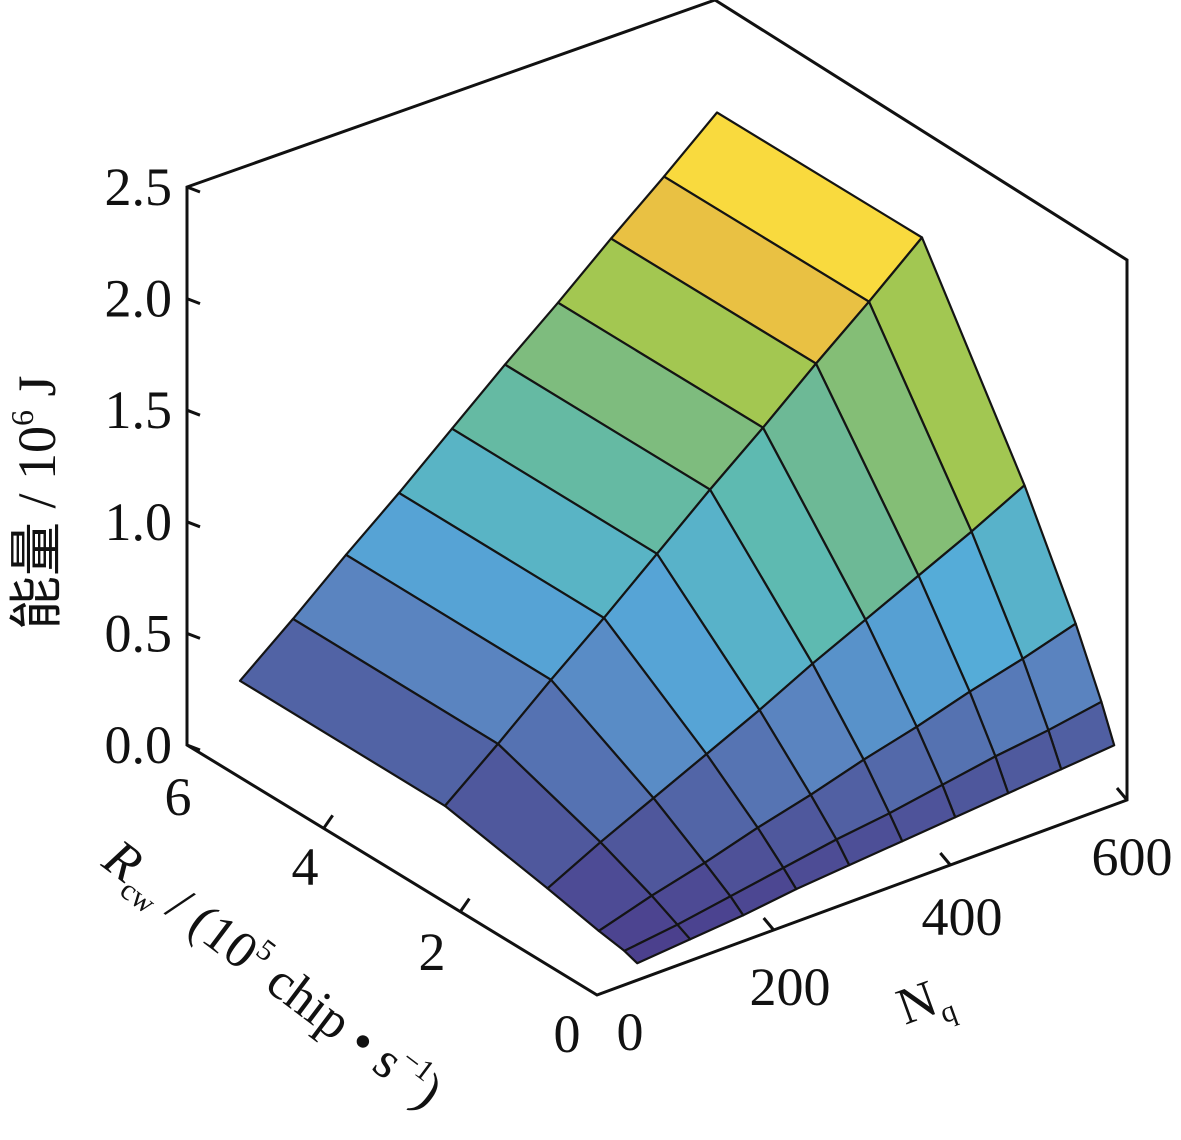 The height and width of the screenshot is (1140, 1181). What do you see at coordinates (305, 867) in the screenshot?
I see `r-tick-label: 4` at bounding box center [305, 867].